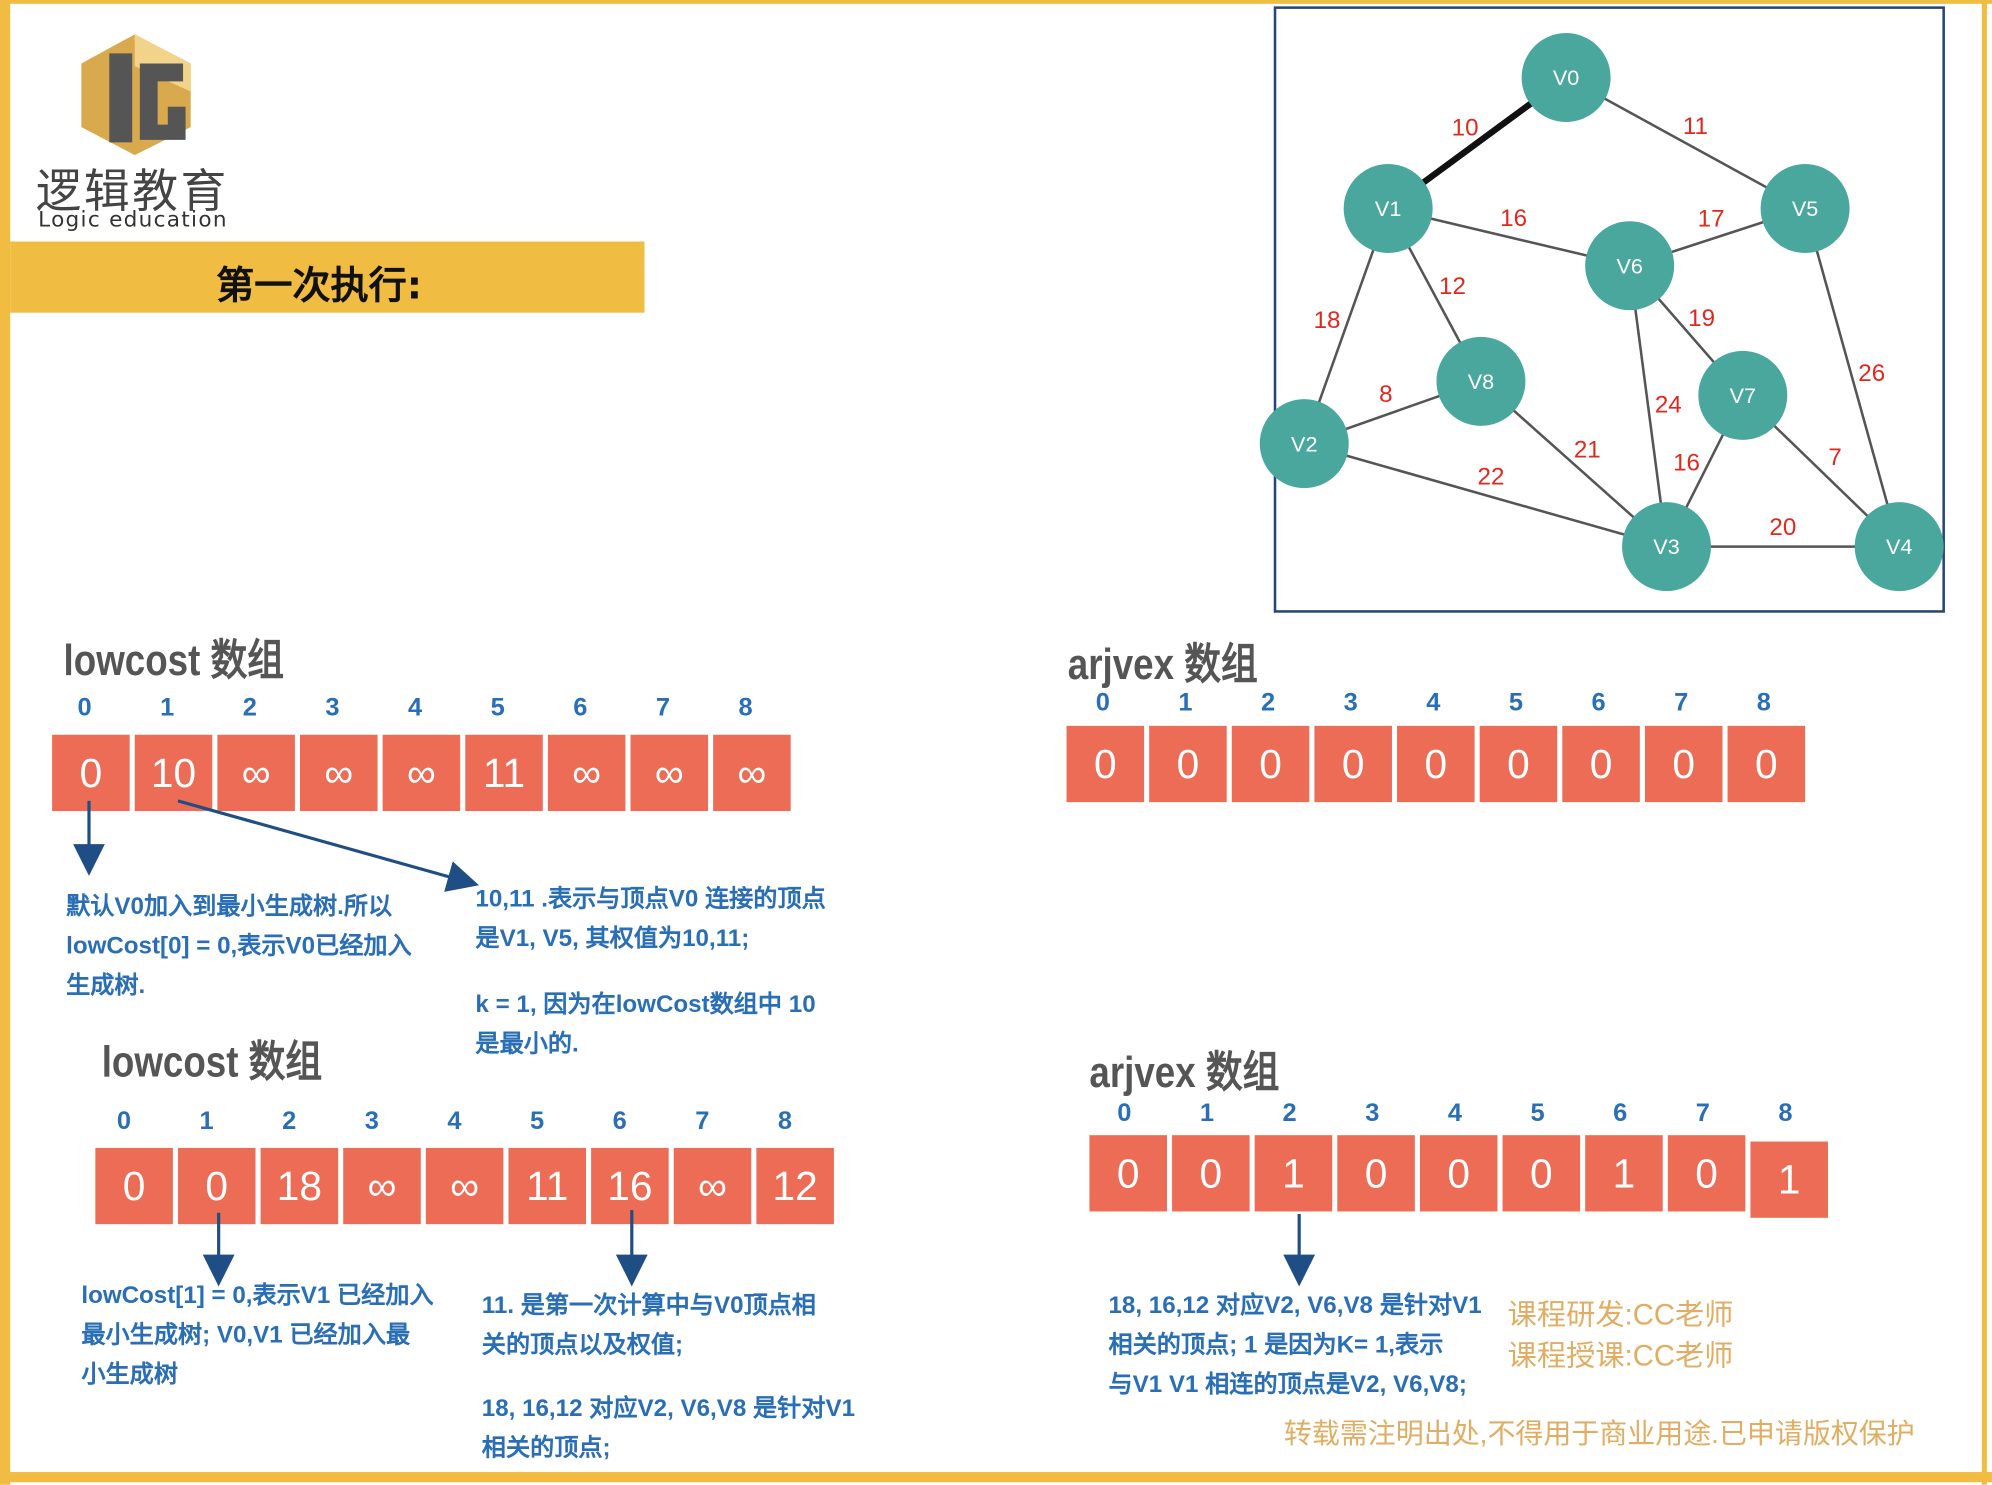 The height and width of the screenshot is (1485, 1992). What do you see at coordinates (1385, 394) in the screenshot?
I see `edge-weight: 8` at bounding box center [1385, 394].